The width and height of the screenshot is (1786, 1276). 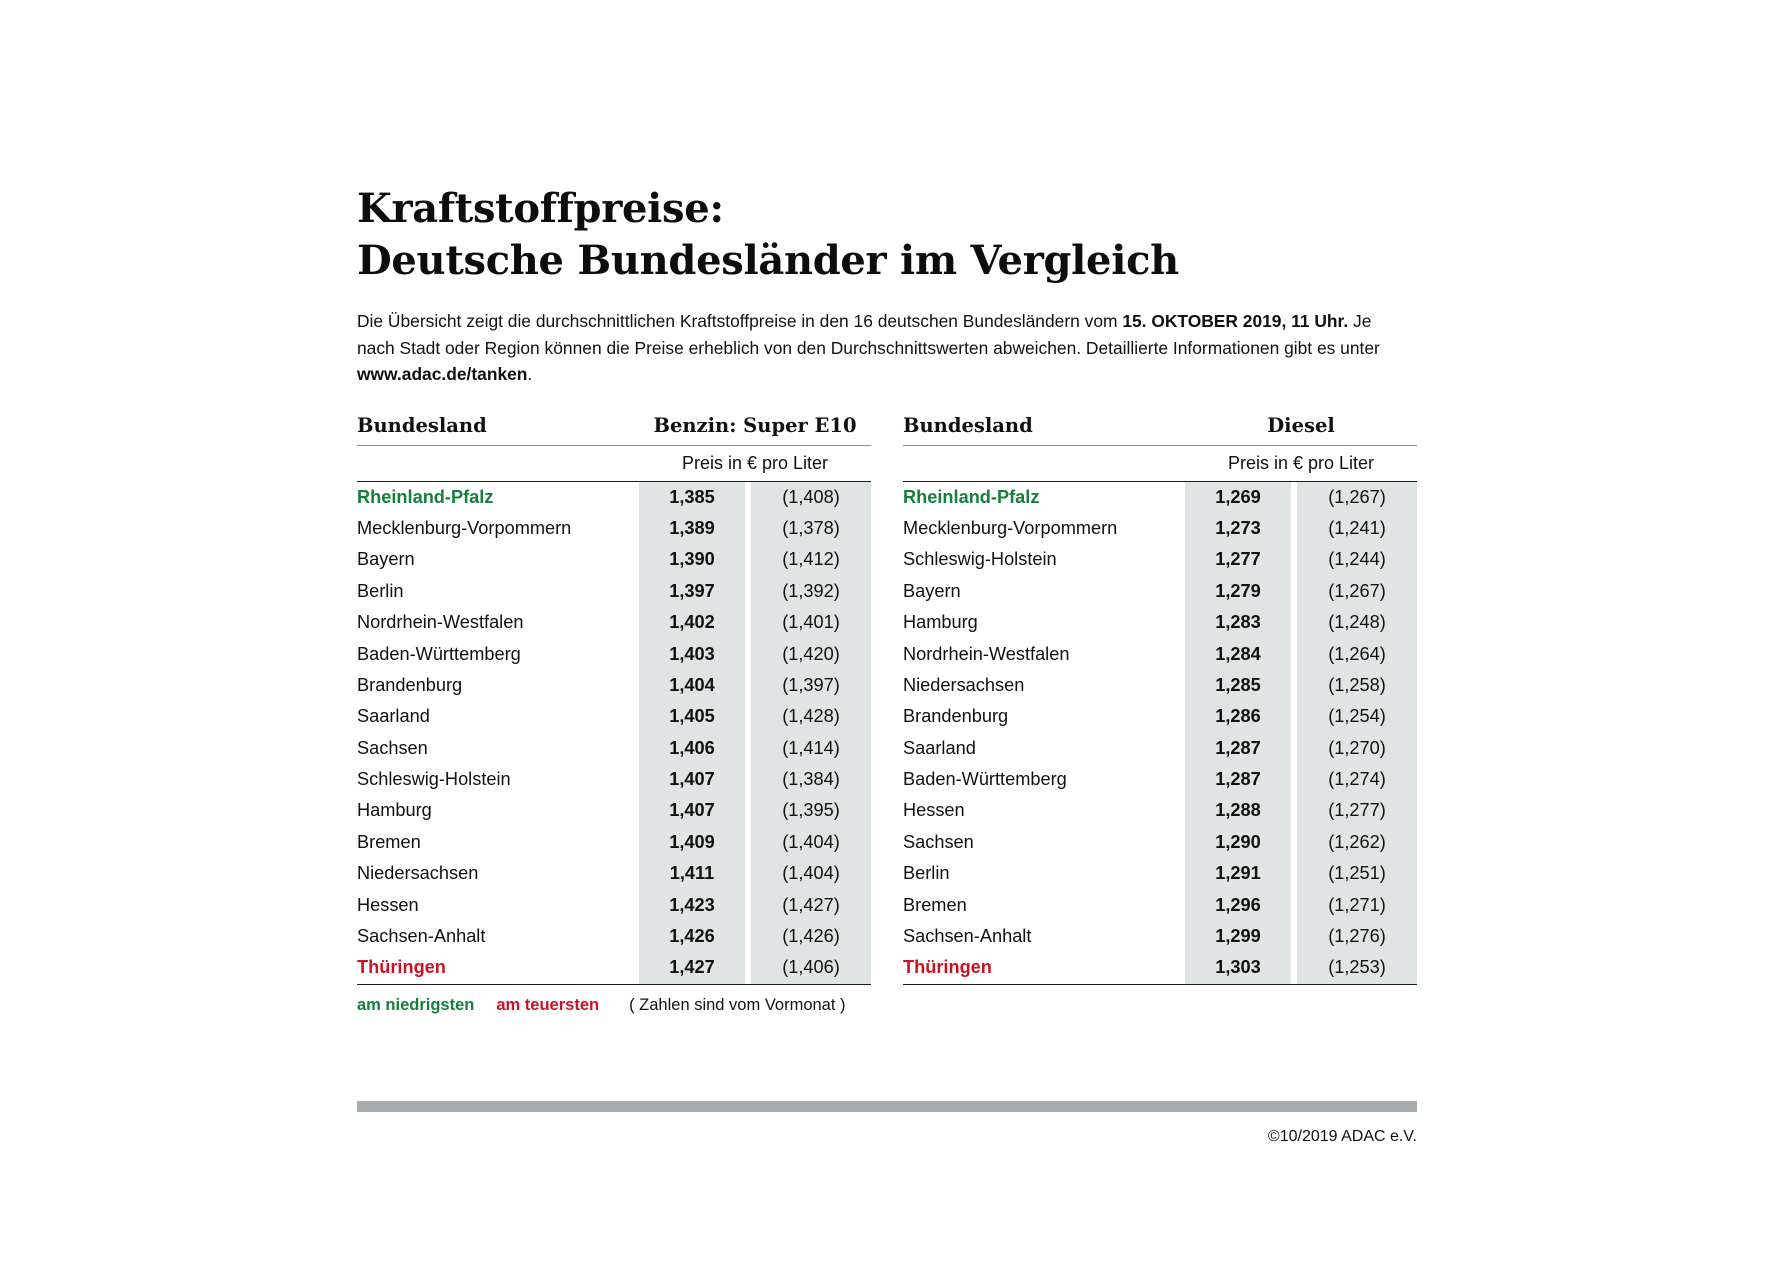 I want to click on table-row: Hamburg 1,283 (1,248), so click(x=1160, y=623).